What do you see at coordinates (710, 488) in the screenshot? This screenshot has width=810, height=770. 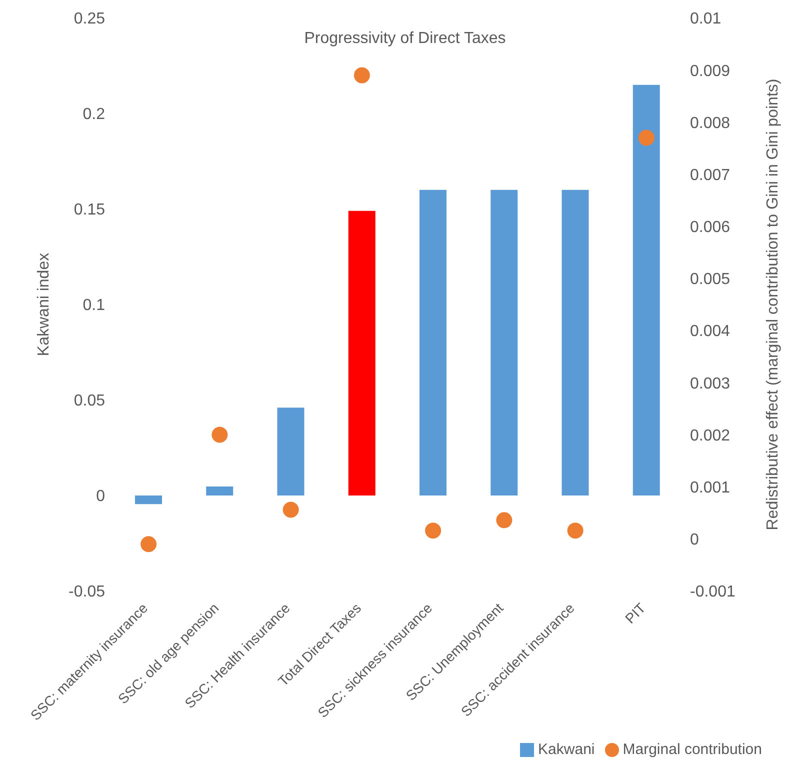 I see `y2-tick-label: 0.001` at bounding box center [710, 488].